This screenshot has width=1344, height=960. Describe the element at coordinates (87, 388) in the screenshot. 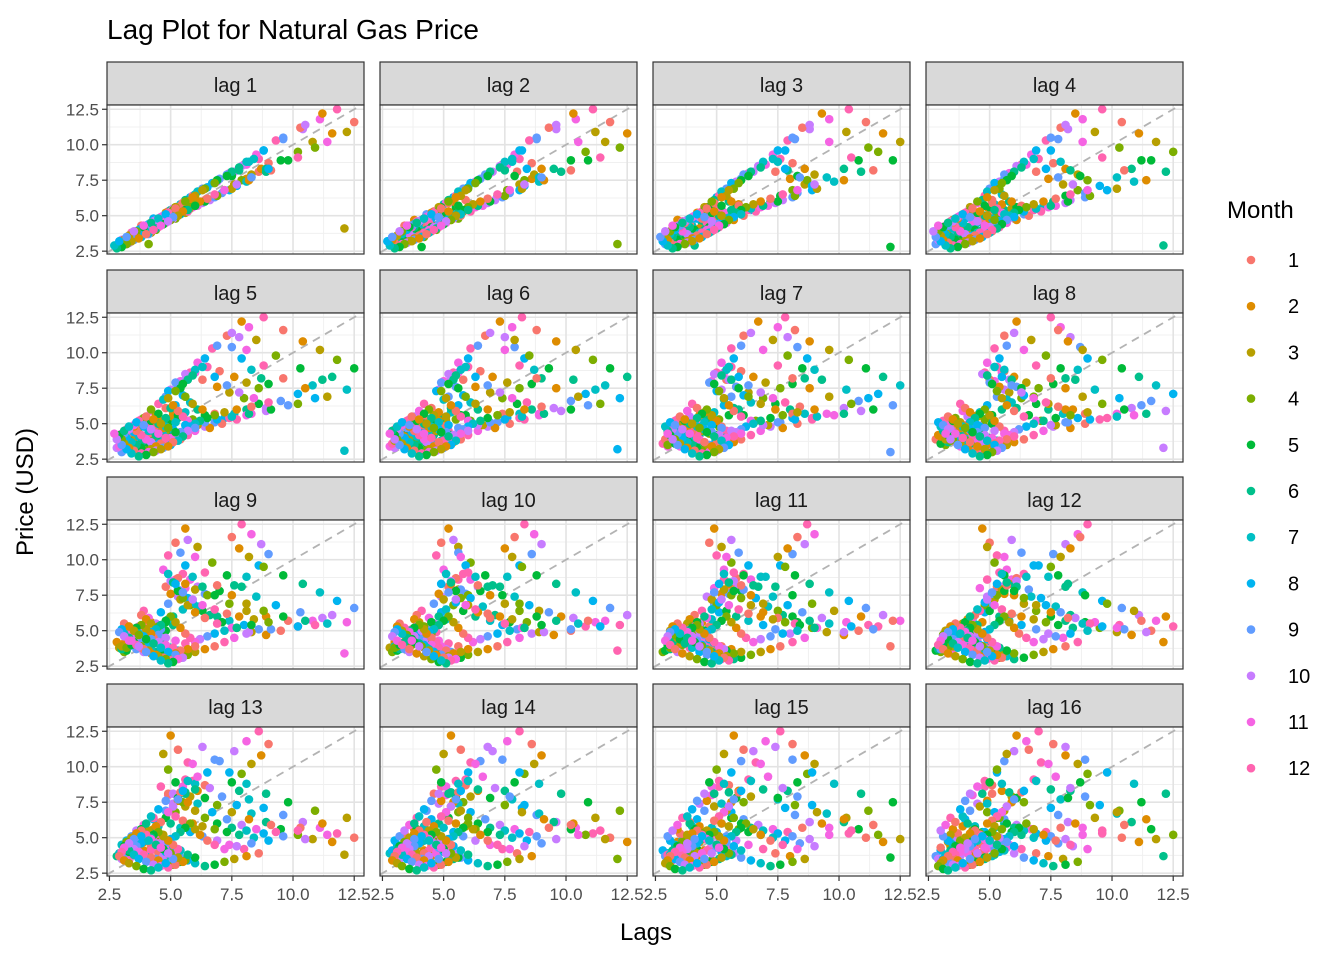

I see `y-tick-label: 7.5` at that location.